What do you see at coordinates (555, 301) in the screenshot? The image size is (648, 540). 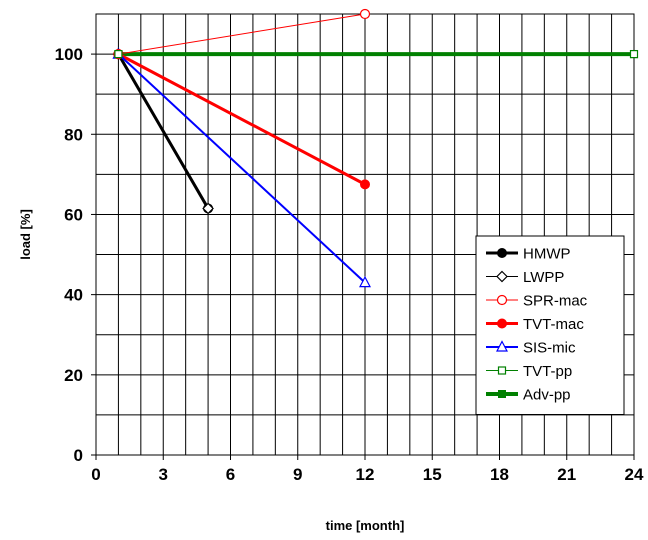 I see `legend-label: SPR-mac` at bounding box center [555, 301].